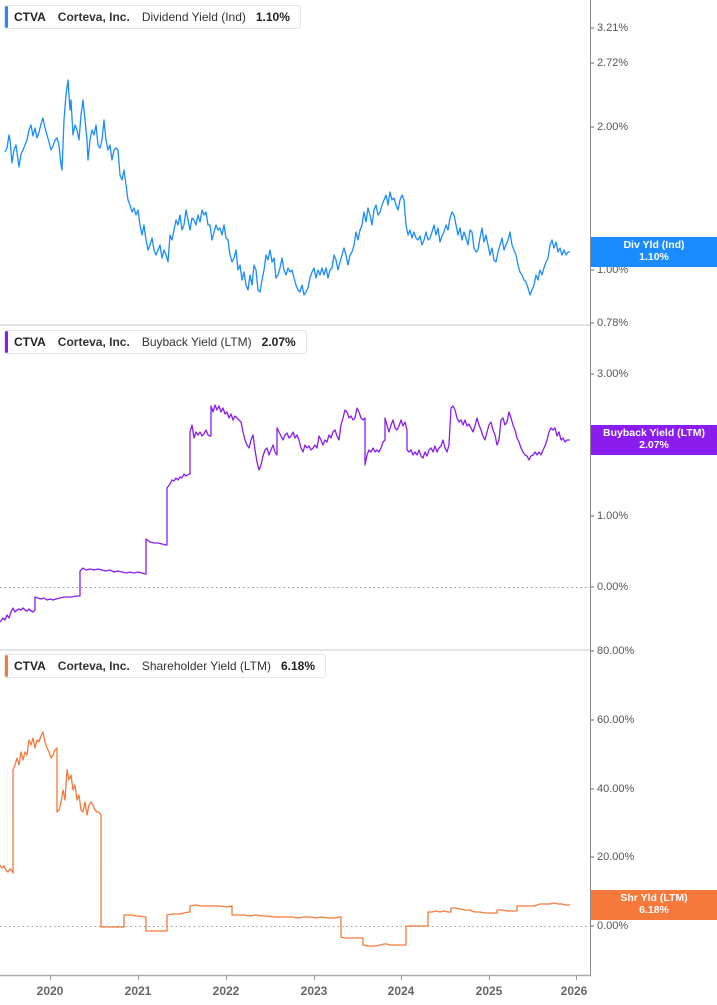 This screenshot has height=1005, width=717. I want to click on value-tag-label: Div Yld (Ind), so click(654, 245).